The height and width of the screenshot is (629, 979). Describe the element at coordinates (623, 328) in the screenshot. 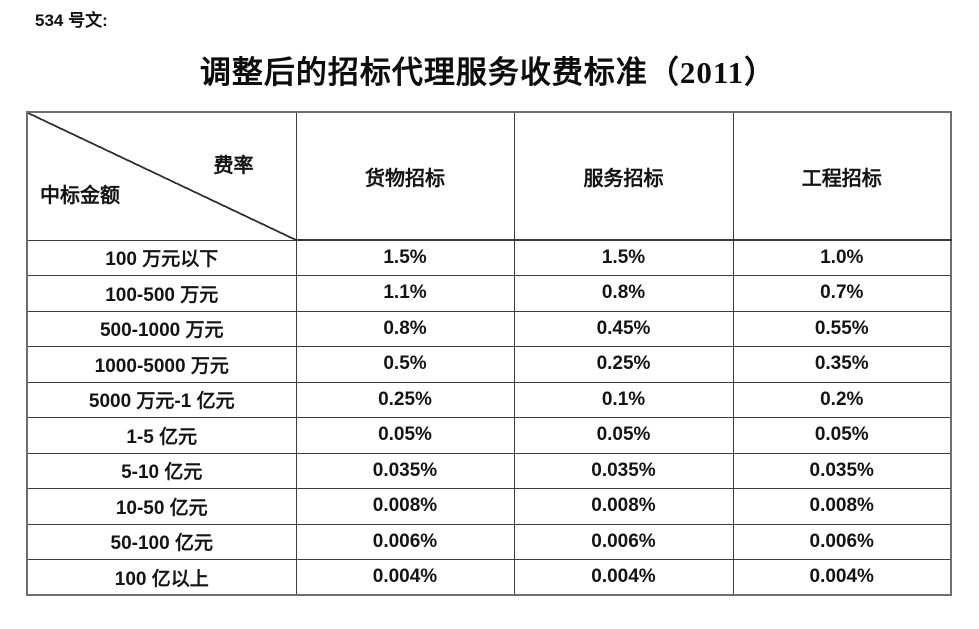

I see `cell-value: 0.45%` at that location.